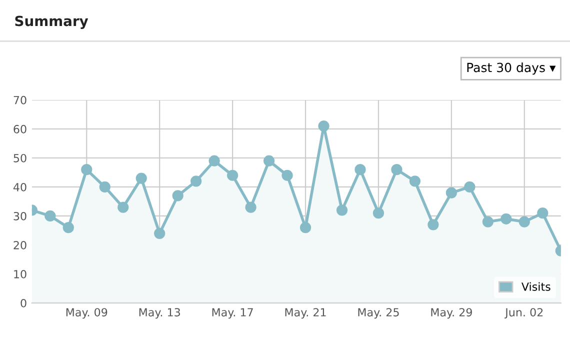  What do you see at coordinates (378, 313) in the screenshot?
I see `x-tick-label: May. 25` at bounding box center [378, 313].